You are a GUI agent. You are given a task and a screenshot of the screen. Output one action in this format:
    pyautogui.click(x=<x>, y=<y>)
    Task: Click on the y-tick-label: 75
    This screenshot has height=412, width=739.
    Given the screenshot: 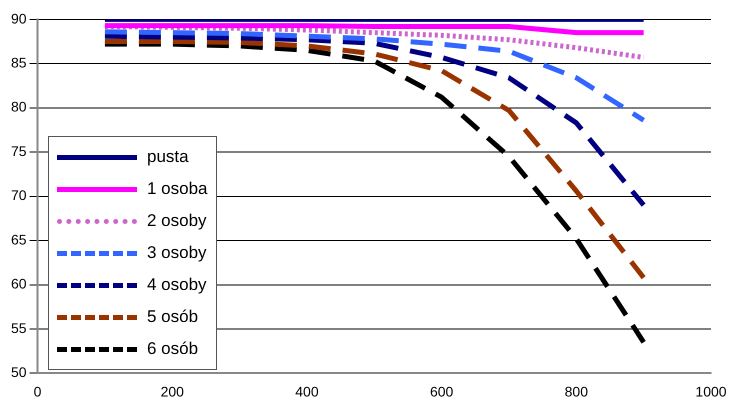 What is the action you would take?
    pyautogui.click(x=18, y=150)
    